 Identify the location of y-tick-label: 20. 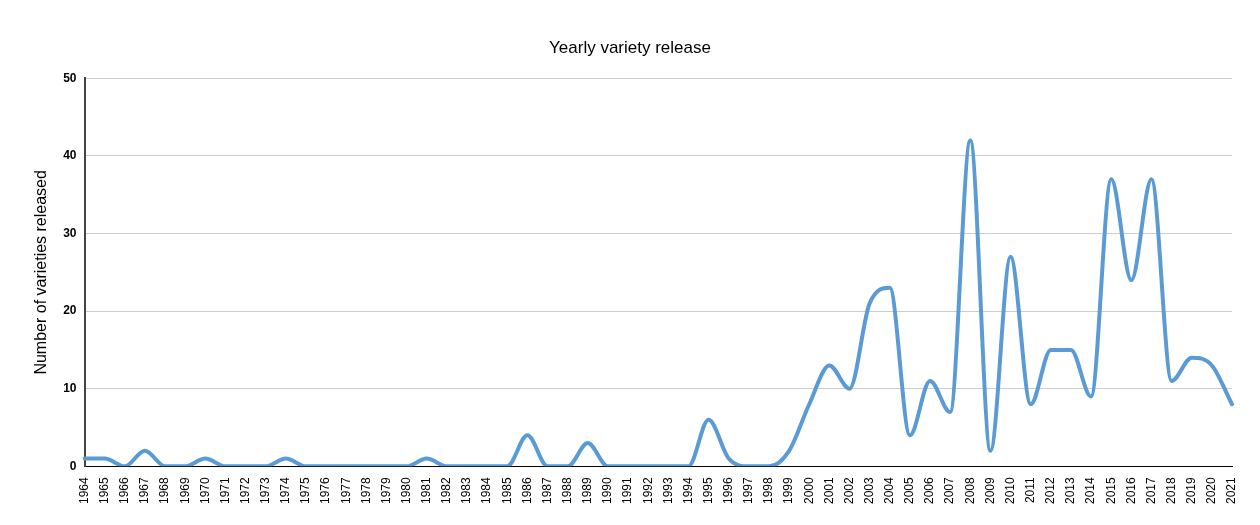
(70, 310).